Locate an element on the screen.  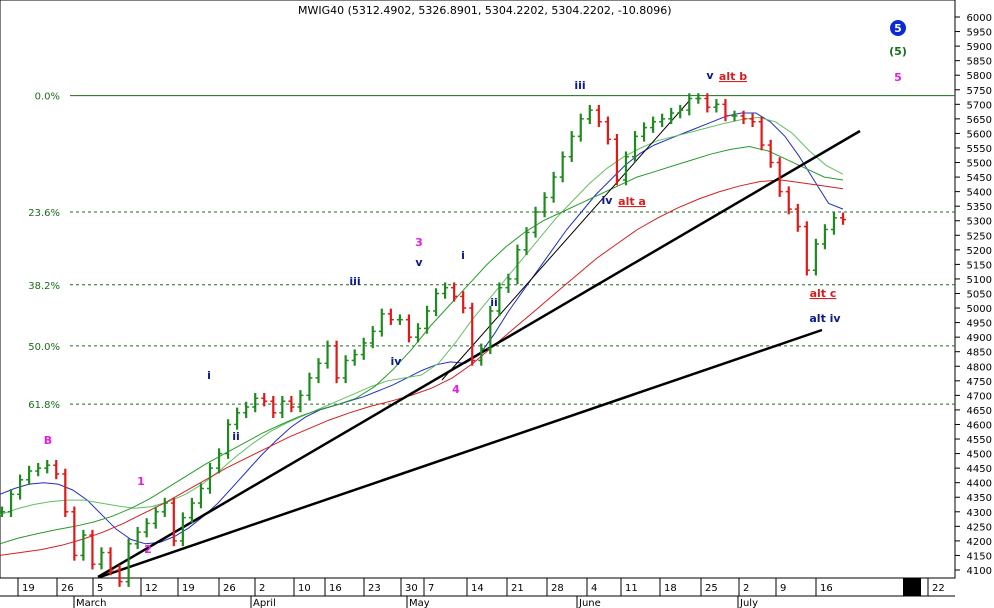
wave-label-20: 5 is located at coordinates (898, 77).